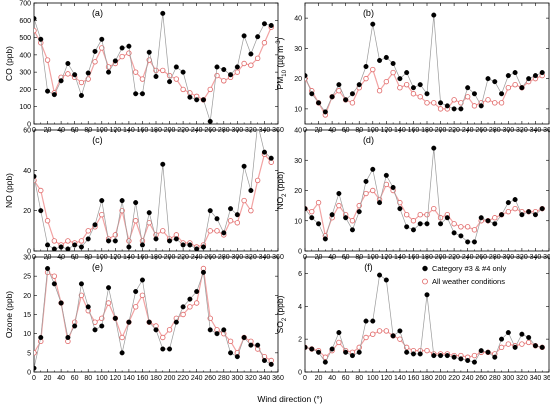 The height and width of the screenshot is (408, 550). What do you see at coordinates (281, 63) in the screenshot?
I see `y-axis-label: PM10 (µg m-3)` at bounding box center [281, 63].